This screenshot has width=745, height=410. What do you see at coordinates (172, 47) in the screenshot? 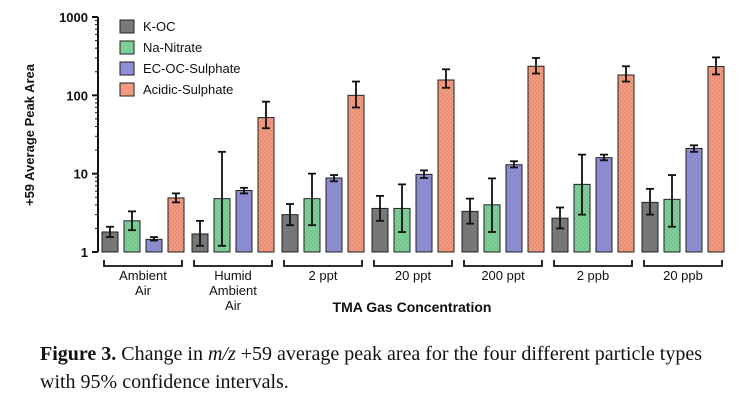
I see `legend-label: Na-Nitrate` at bounding box center [172, 47].